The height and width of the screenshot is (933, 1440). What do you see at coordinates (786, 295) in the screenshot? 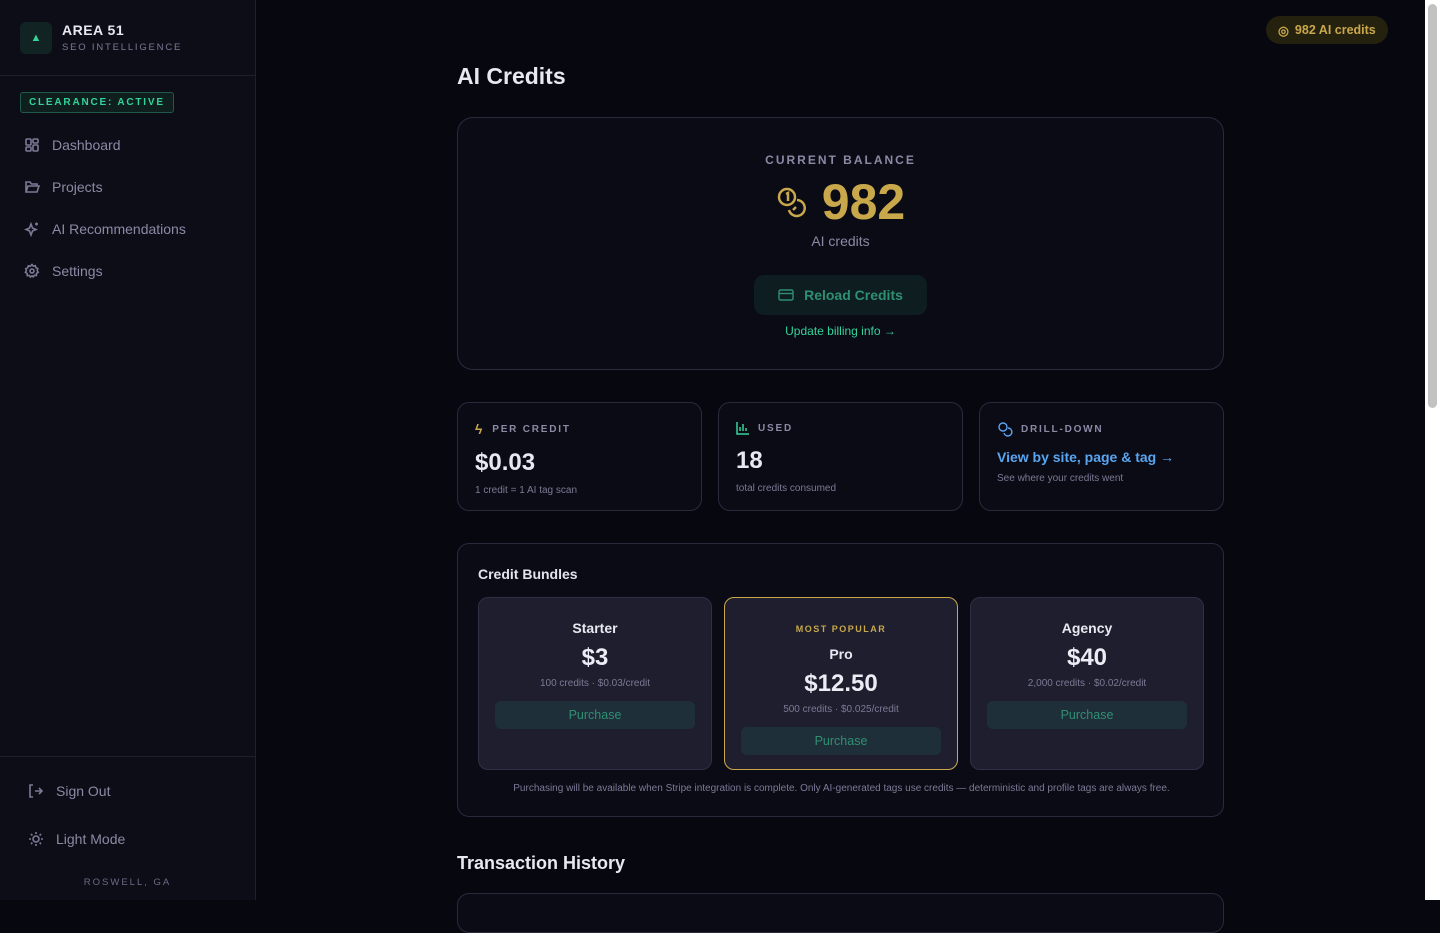
I see `credit-card-icon` at bounding box center [786, 295].